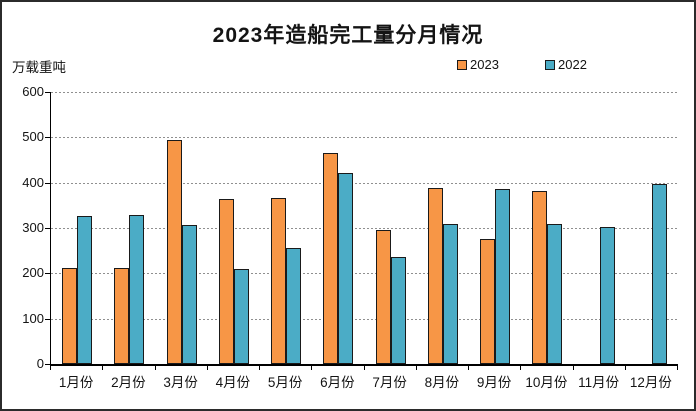  Describe the element at coordinates (546, 382) in the screenshot. I see `x-axis-label-10月份: 10月份` at that location.